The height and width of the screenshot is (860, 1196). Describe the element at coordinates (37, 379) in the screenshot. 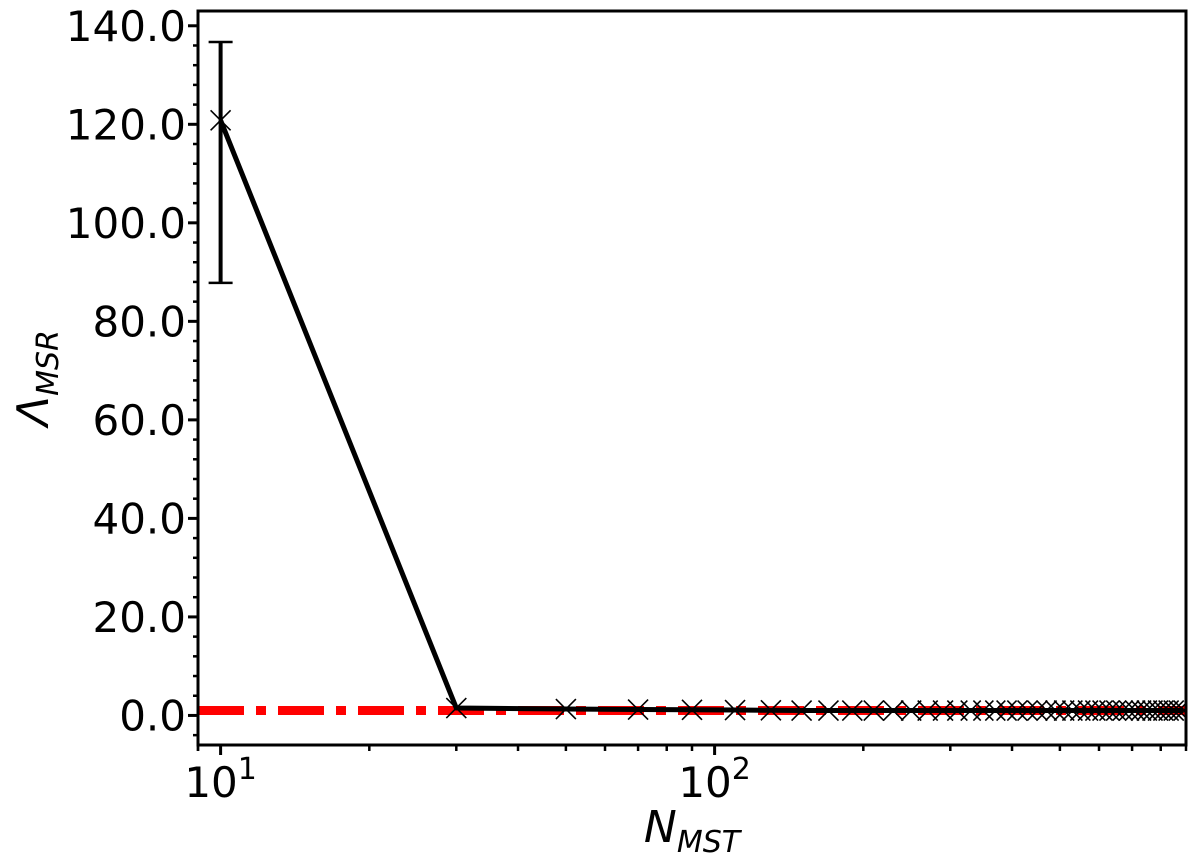

I see `y-axis-label: ΛMSR` at that location.